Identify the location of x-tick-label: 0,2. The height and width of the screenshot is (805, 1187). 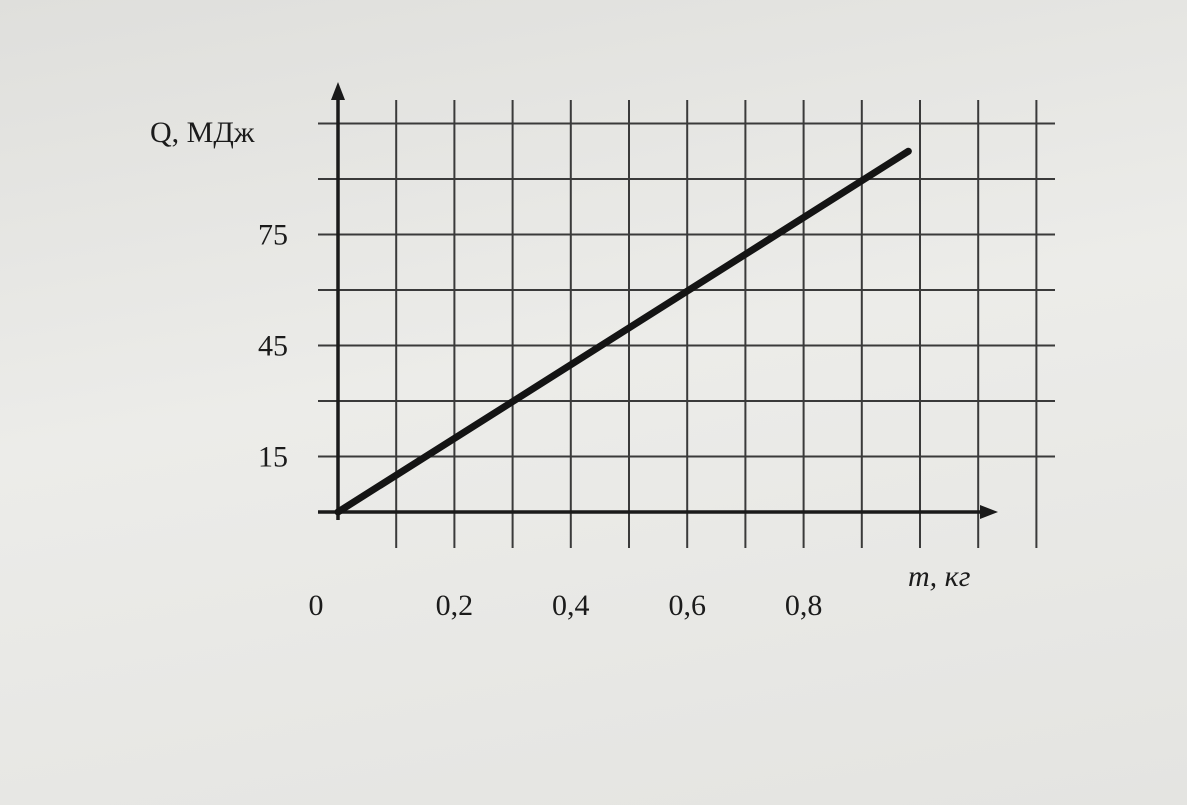
(455, 605).